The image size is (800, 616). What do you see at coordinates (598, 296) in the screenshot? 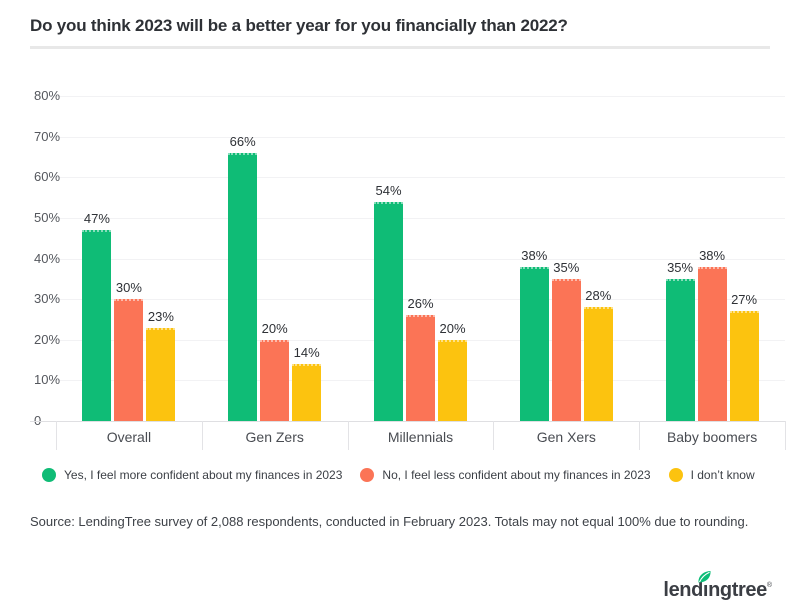
I see `bar-value-label: 28%` at bounding box center [598, 296].